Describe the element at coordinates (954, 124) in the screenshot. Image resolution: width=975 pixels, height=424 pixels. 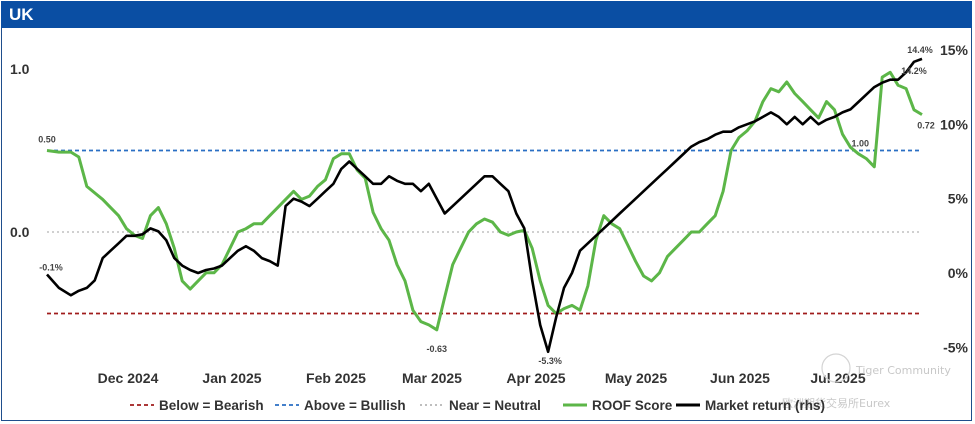
I see `right-axis-tick: 10%` at that location.